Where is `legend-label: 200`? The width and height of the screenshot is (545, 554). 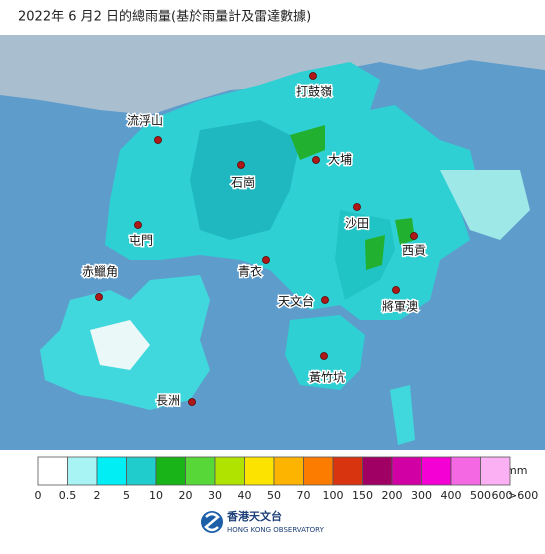 legend-label: 200 is located at coordinates (392, 495).